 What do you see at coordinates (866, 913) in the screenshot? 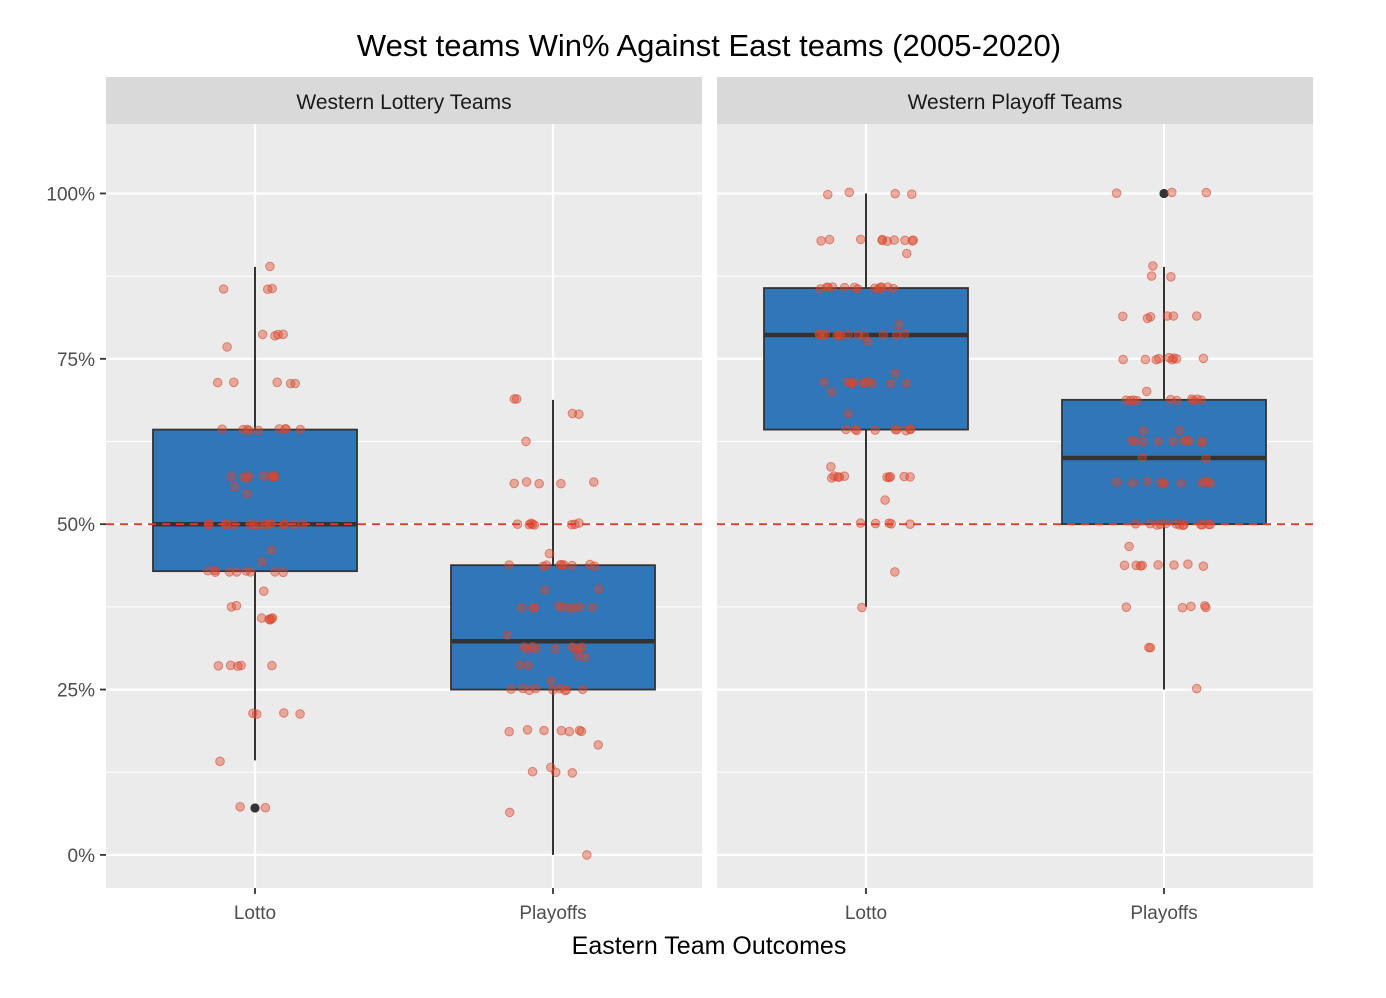
I see `x-tick-label: Lotto` at bounding box center [866, 913].